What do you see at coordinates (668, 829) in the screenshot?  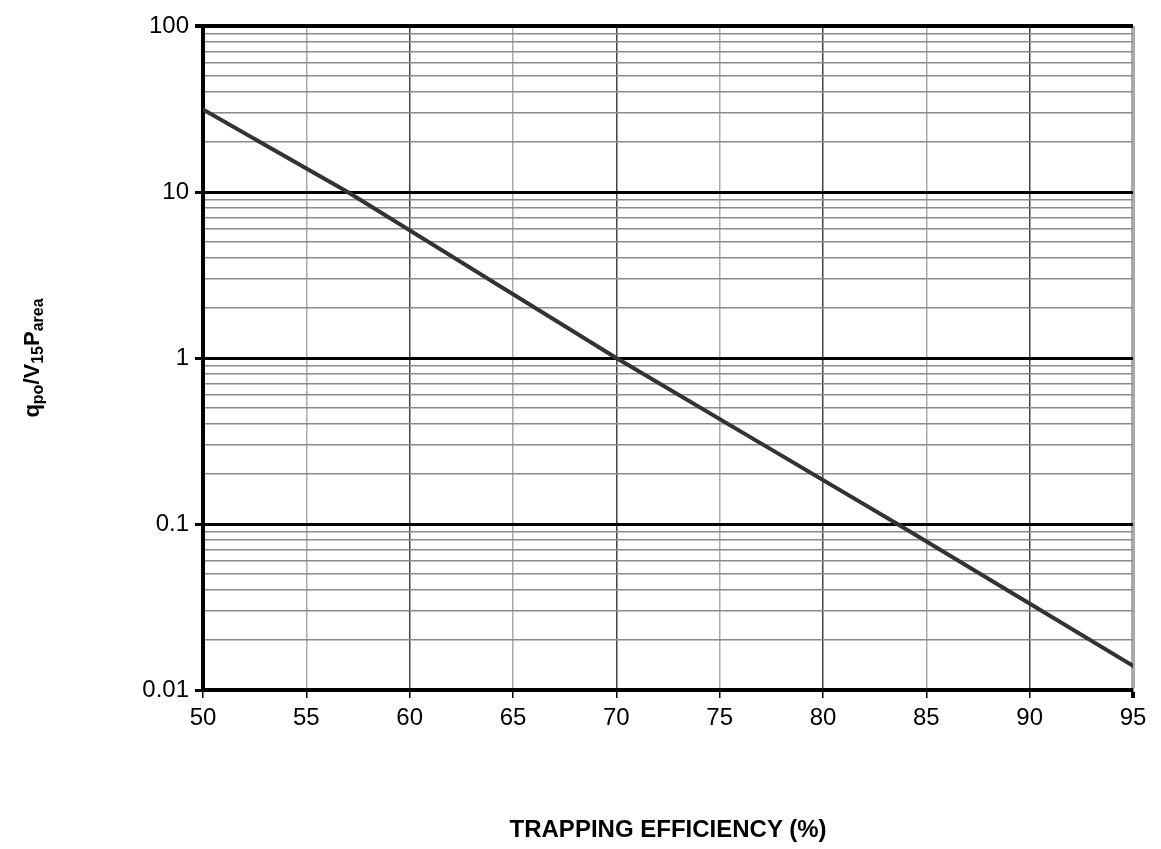 I see `x-axis-title: TRAPPING EFFICIENCY (%)` at bounding box center [668, 829].